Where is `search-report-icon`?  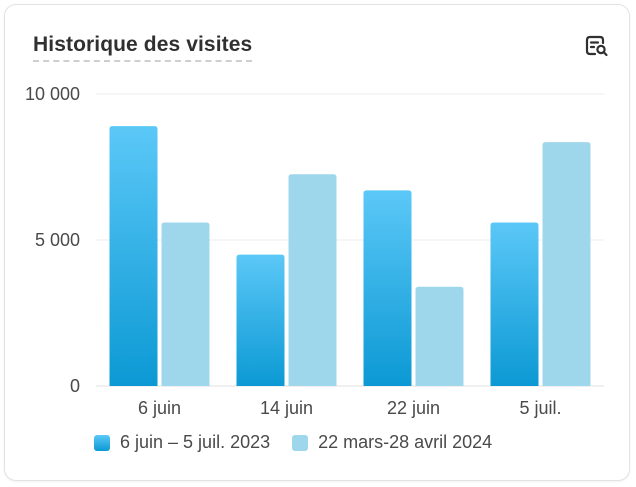
search-report-icon is located at coordinates (596, 46).